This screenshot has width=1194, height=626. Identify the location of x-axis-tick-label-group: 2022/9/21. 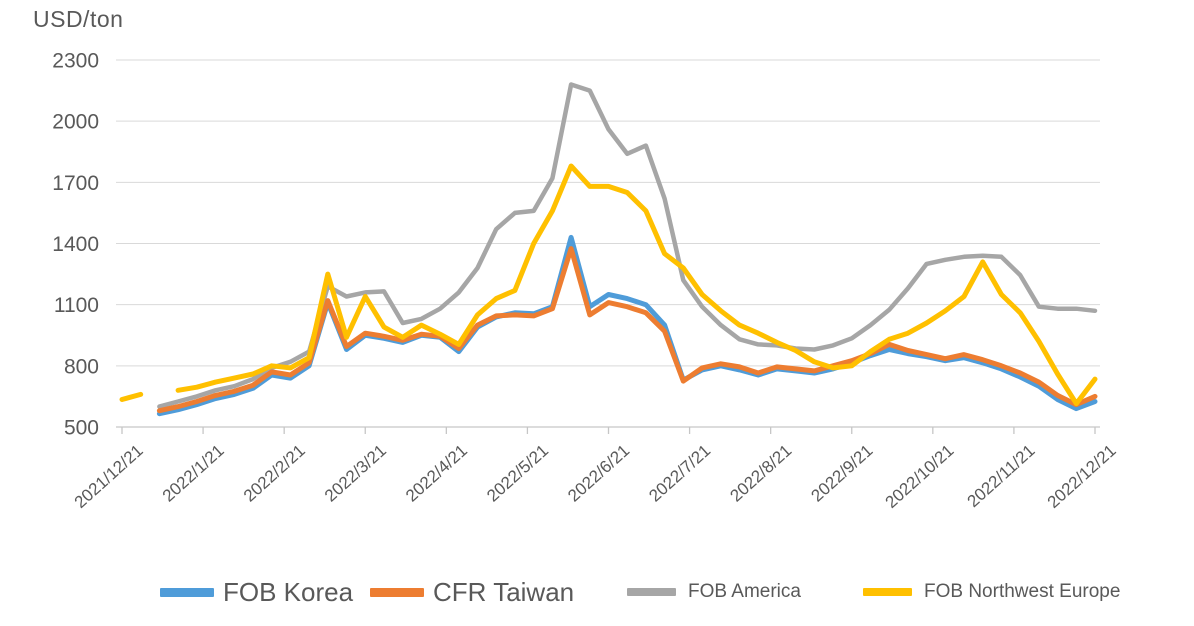
(842, 473).